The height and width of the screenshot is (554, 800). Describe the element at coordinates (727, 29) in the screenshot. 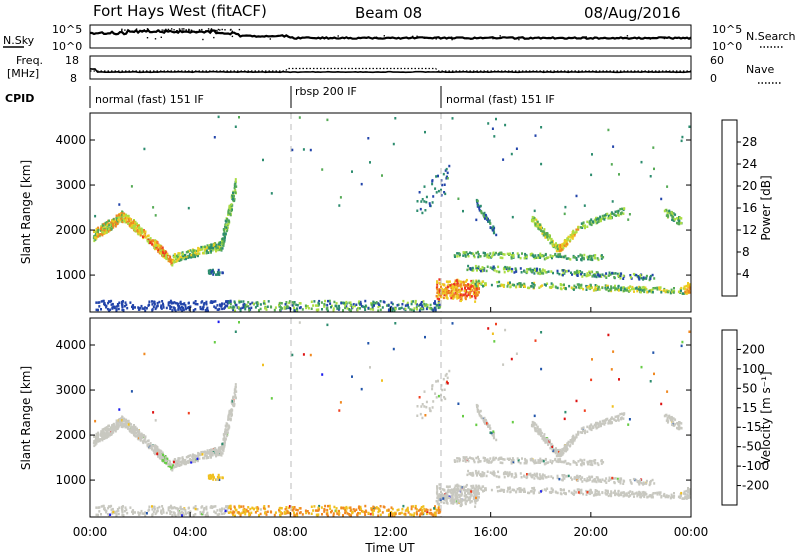

I see `noise-right-tick-top: 10^5` at that location.